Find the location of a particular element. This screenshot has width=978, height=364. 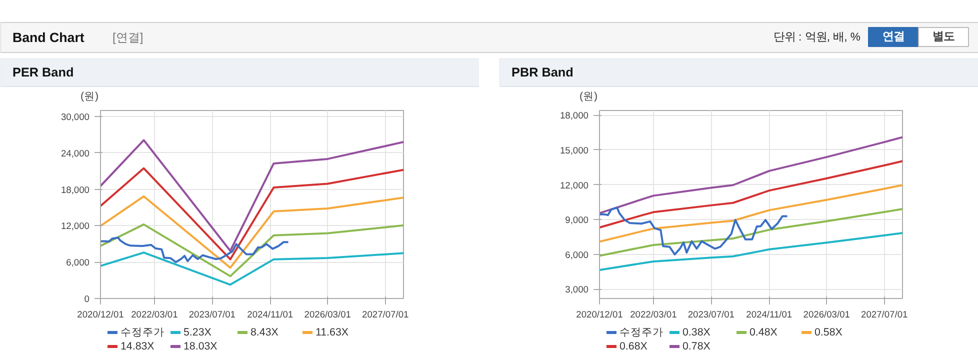

legend-label: 0.38X is located at coordinates (696, 332).